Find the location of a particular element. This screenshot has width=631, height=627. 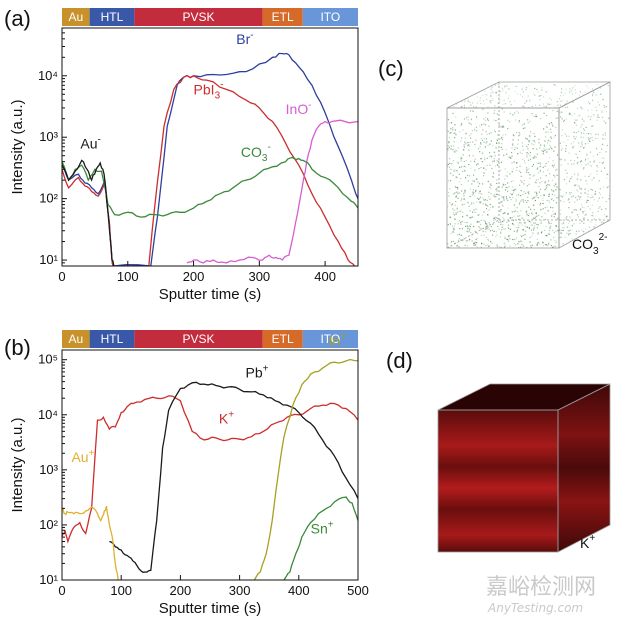

watermark-en: AnyTesting.com is located at coordinates (535, 608).